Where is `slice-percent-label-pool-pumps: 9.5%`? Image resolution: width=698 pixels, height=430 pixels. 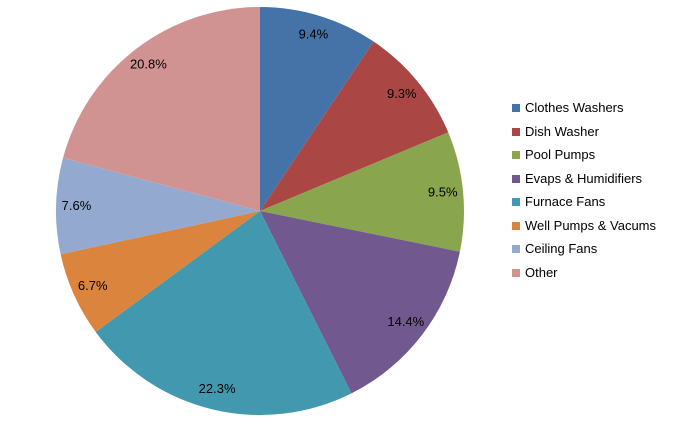
slice-percent-label-pool-pumps: 9.5% is located at coordinates (443, 192).